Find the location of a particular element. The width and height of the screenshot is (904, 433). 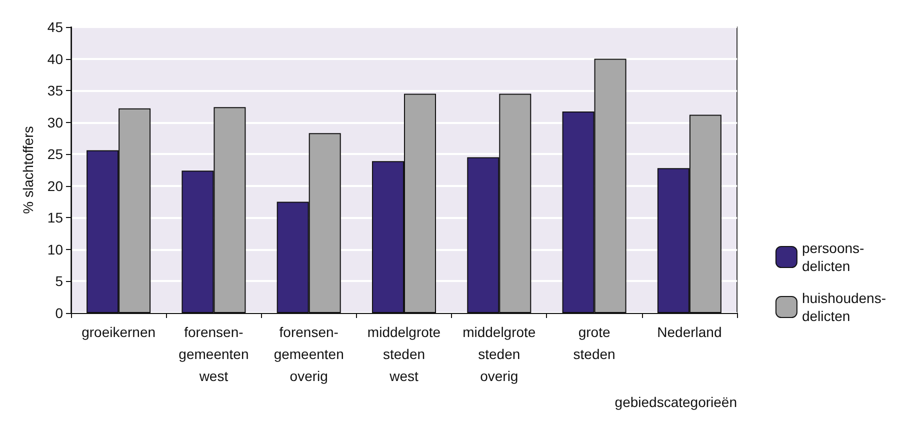

x-axis-title: gebiedscategorieën is located at coordinates (675, 402).